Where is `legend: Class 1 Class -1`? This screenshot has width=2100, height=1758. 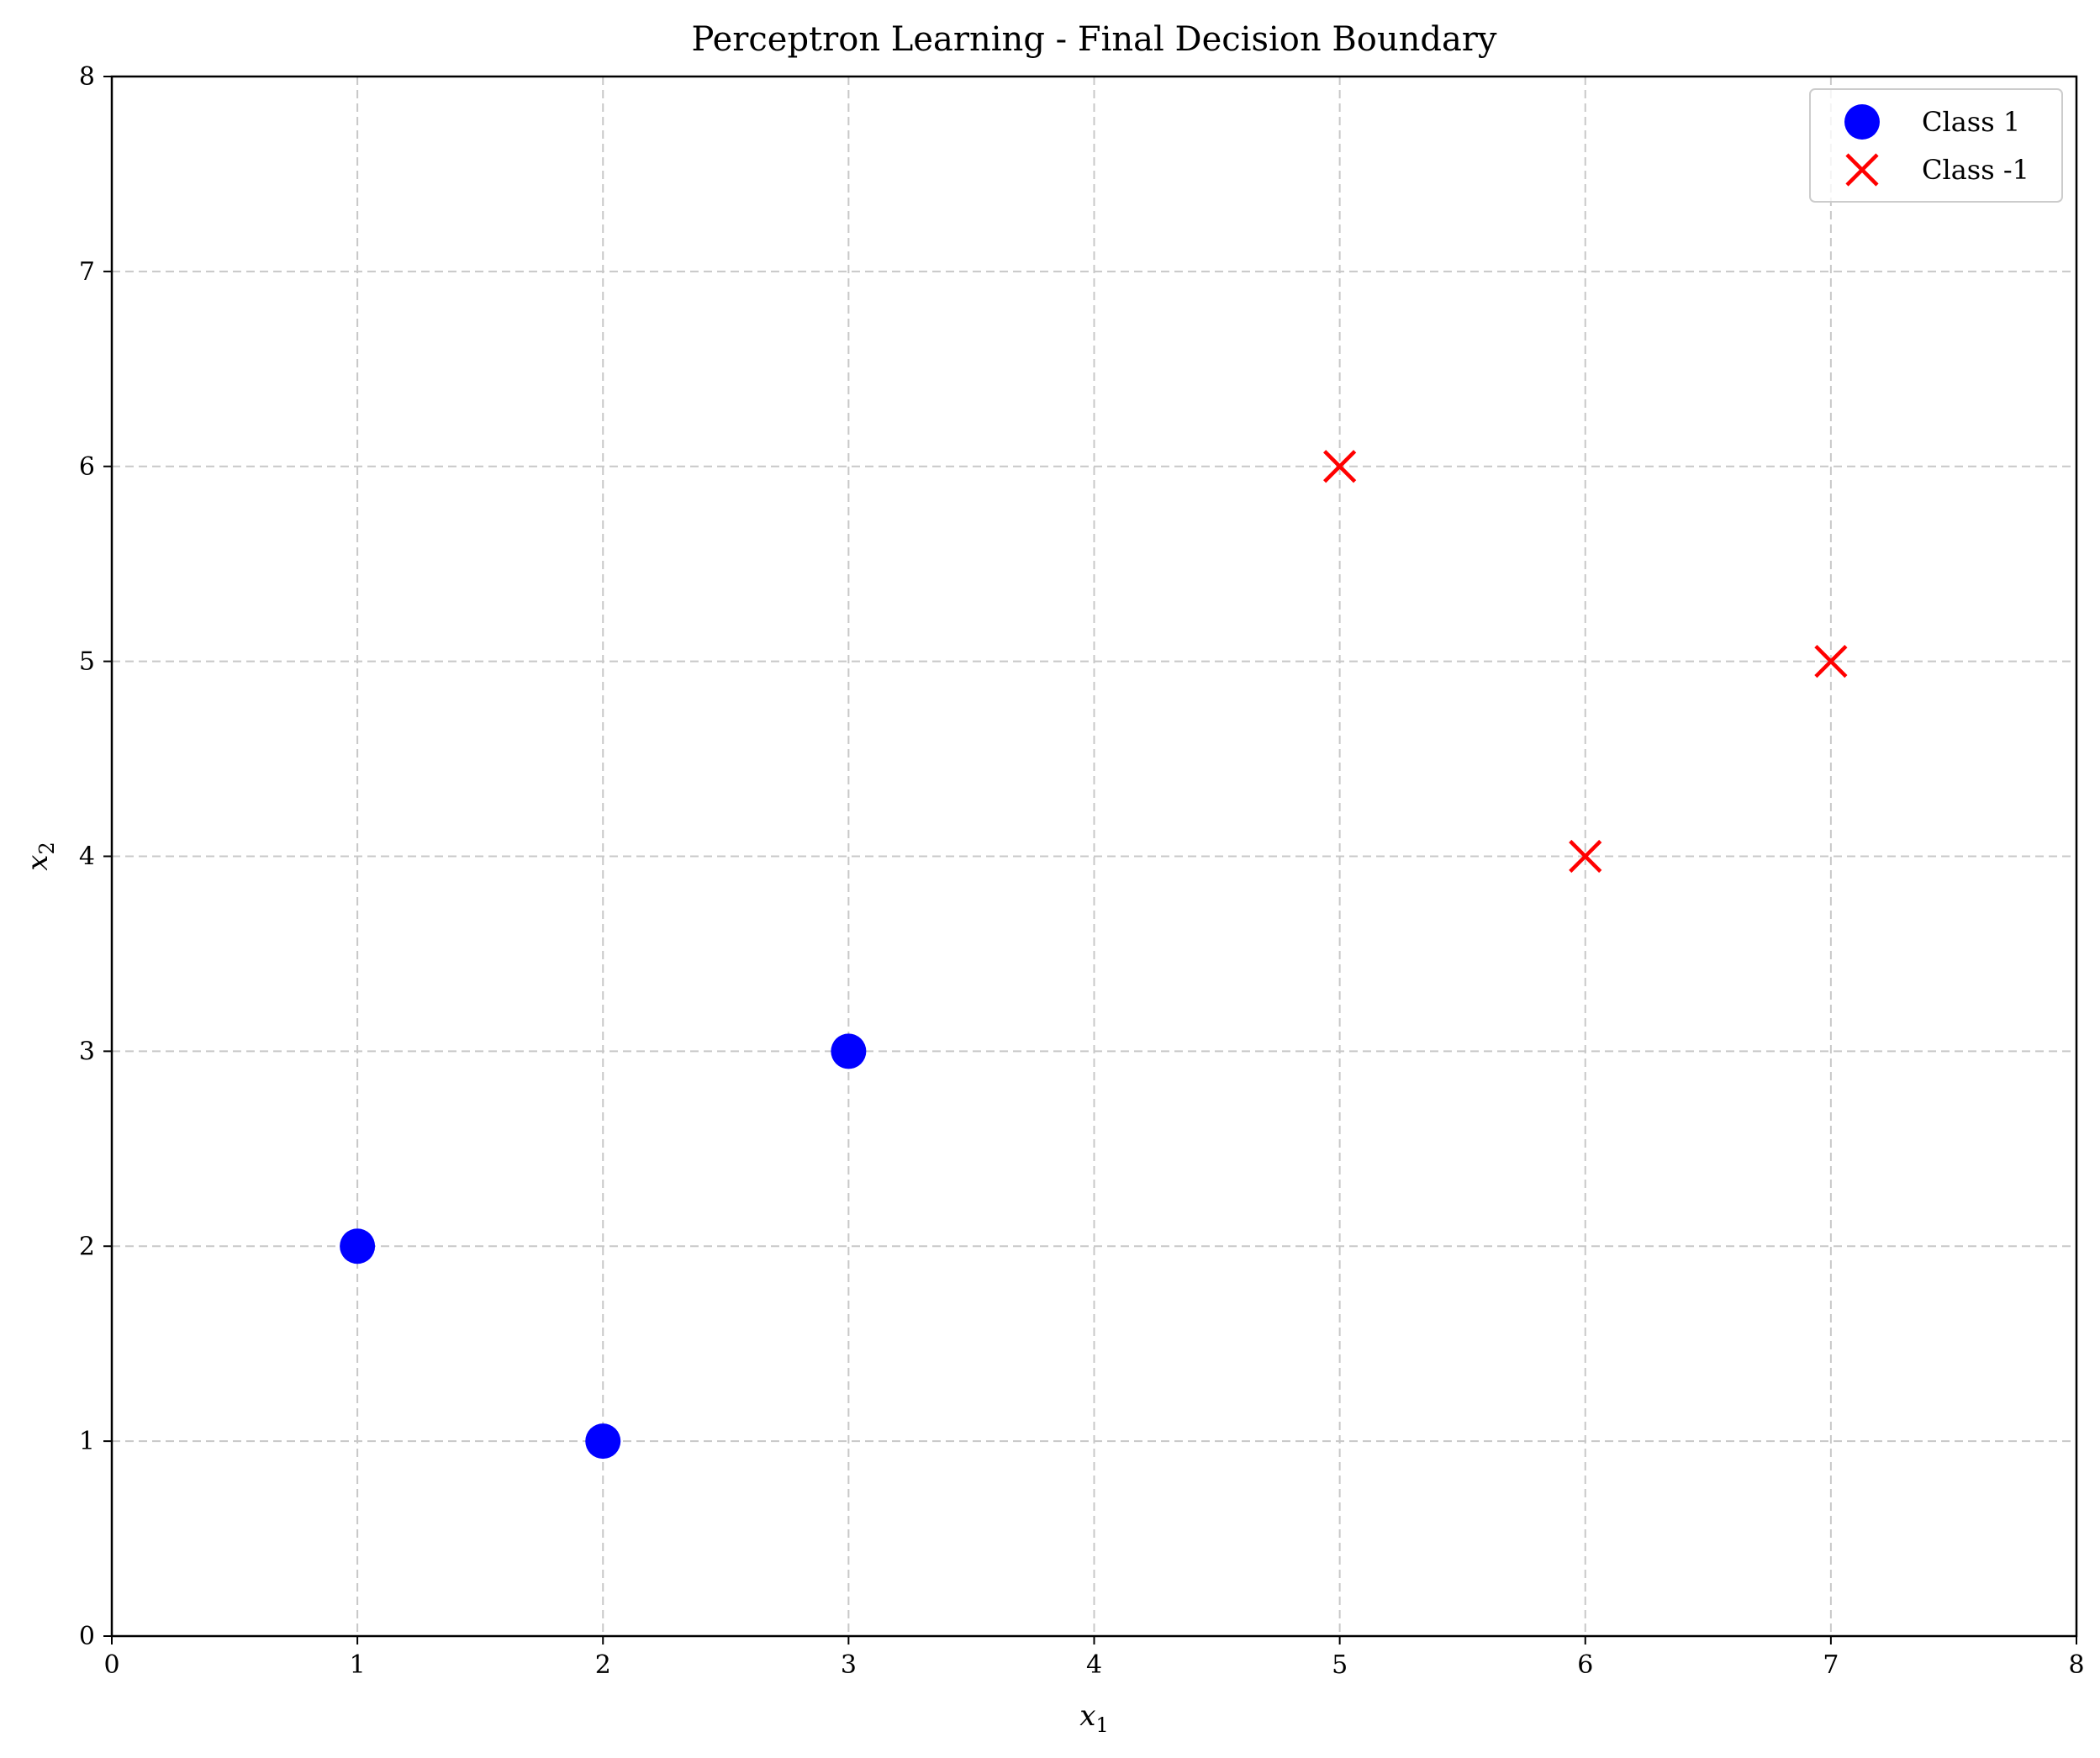
legend: Class 1 Class -1 is located at coordinates (1936, 145).